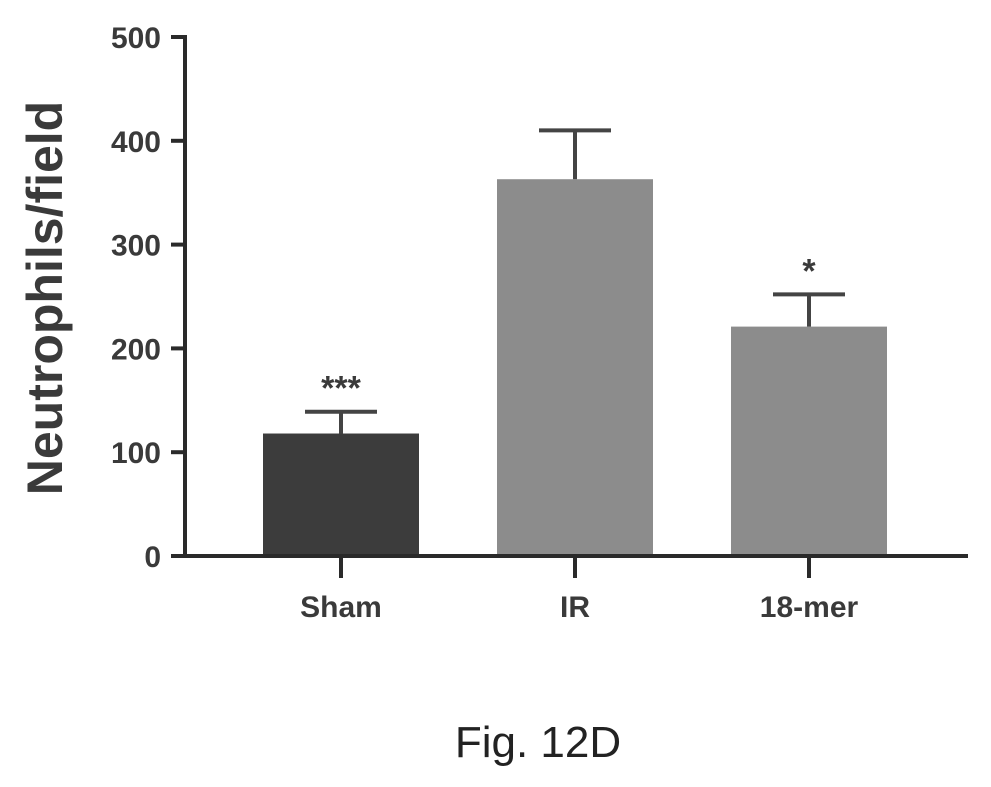 This screenshot has width=991, height=787. I want to click on figure-caption: Fig. 12D, so click(538, 742).